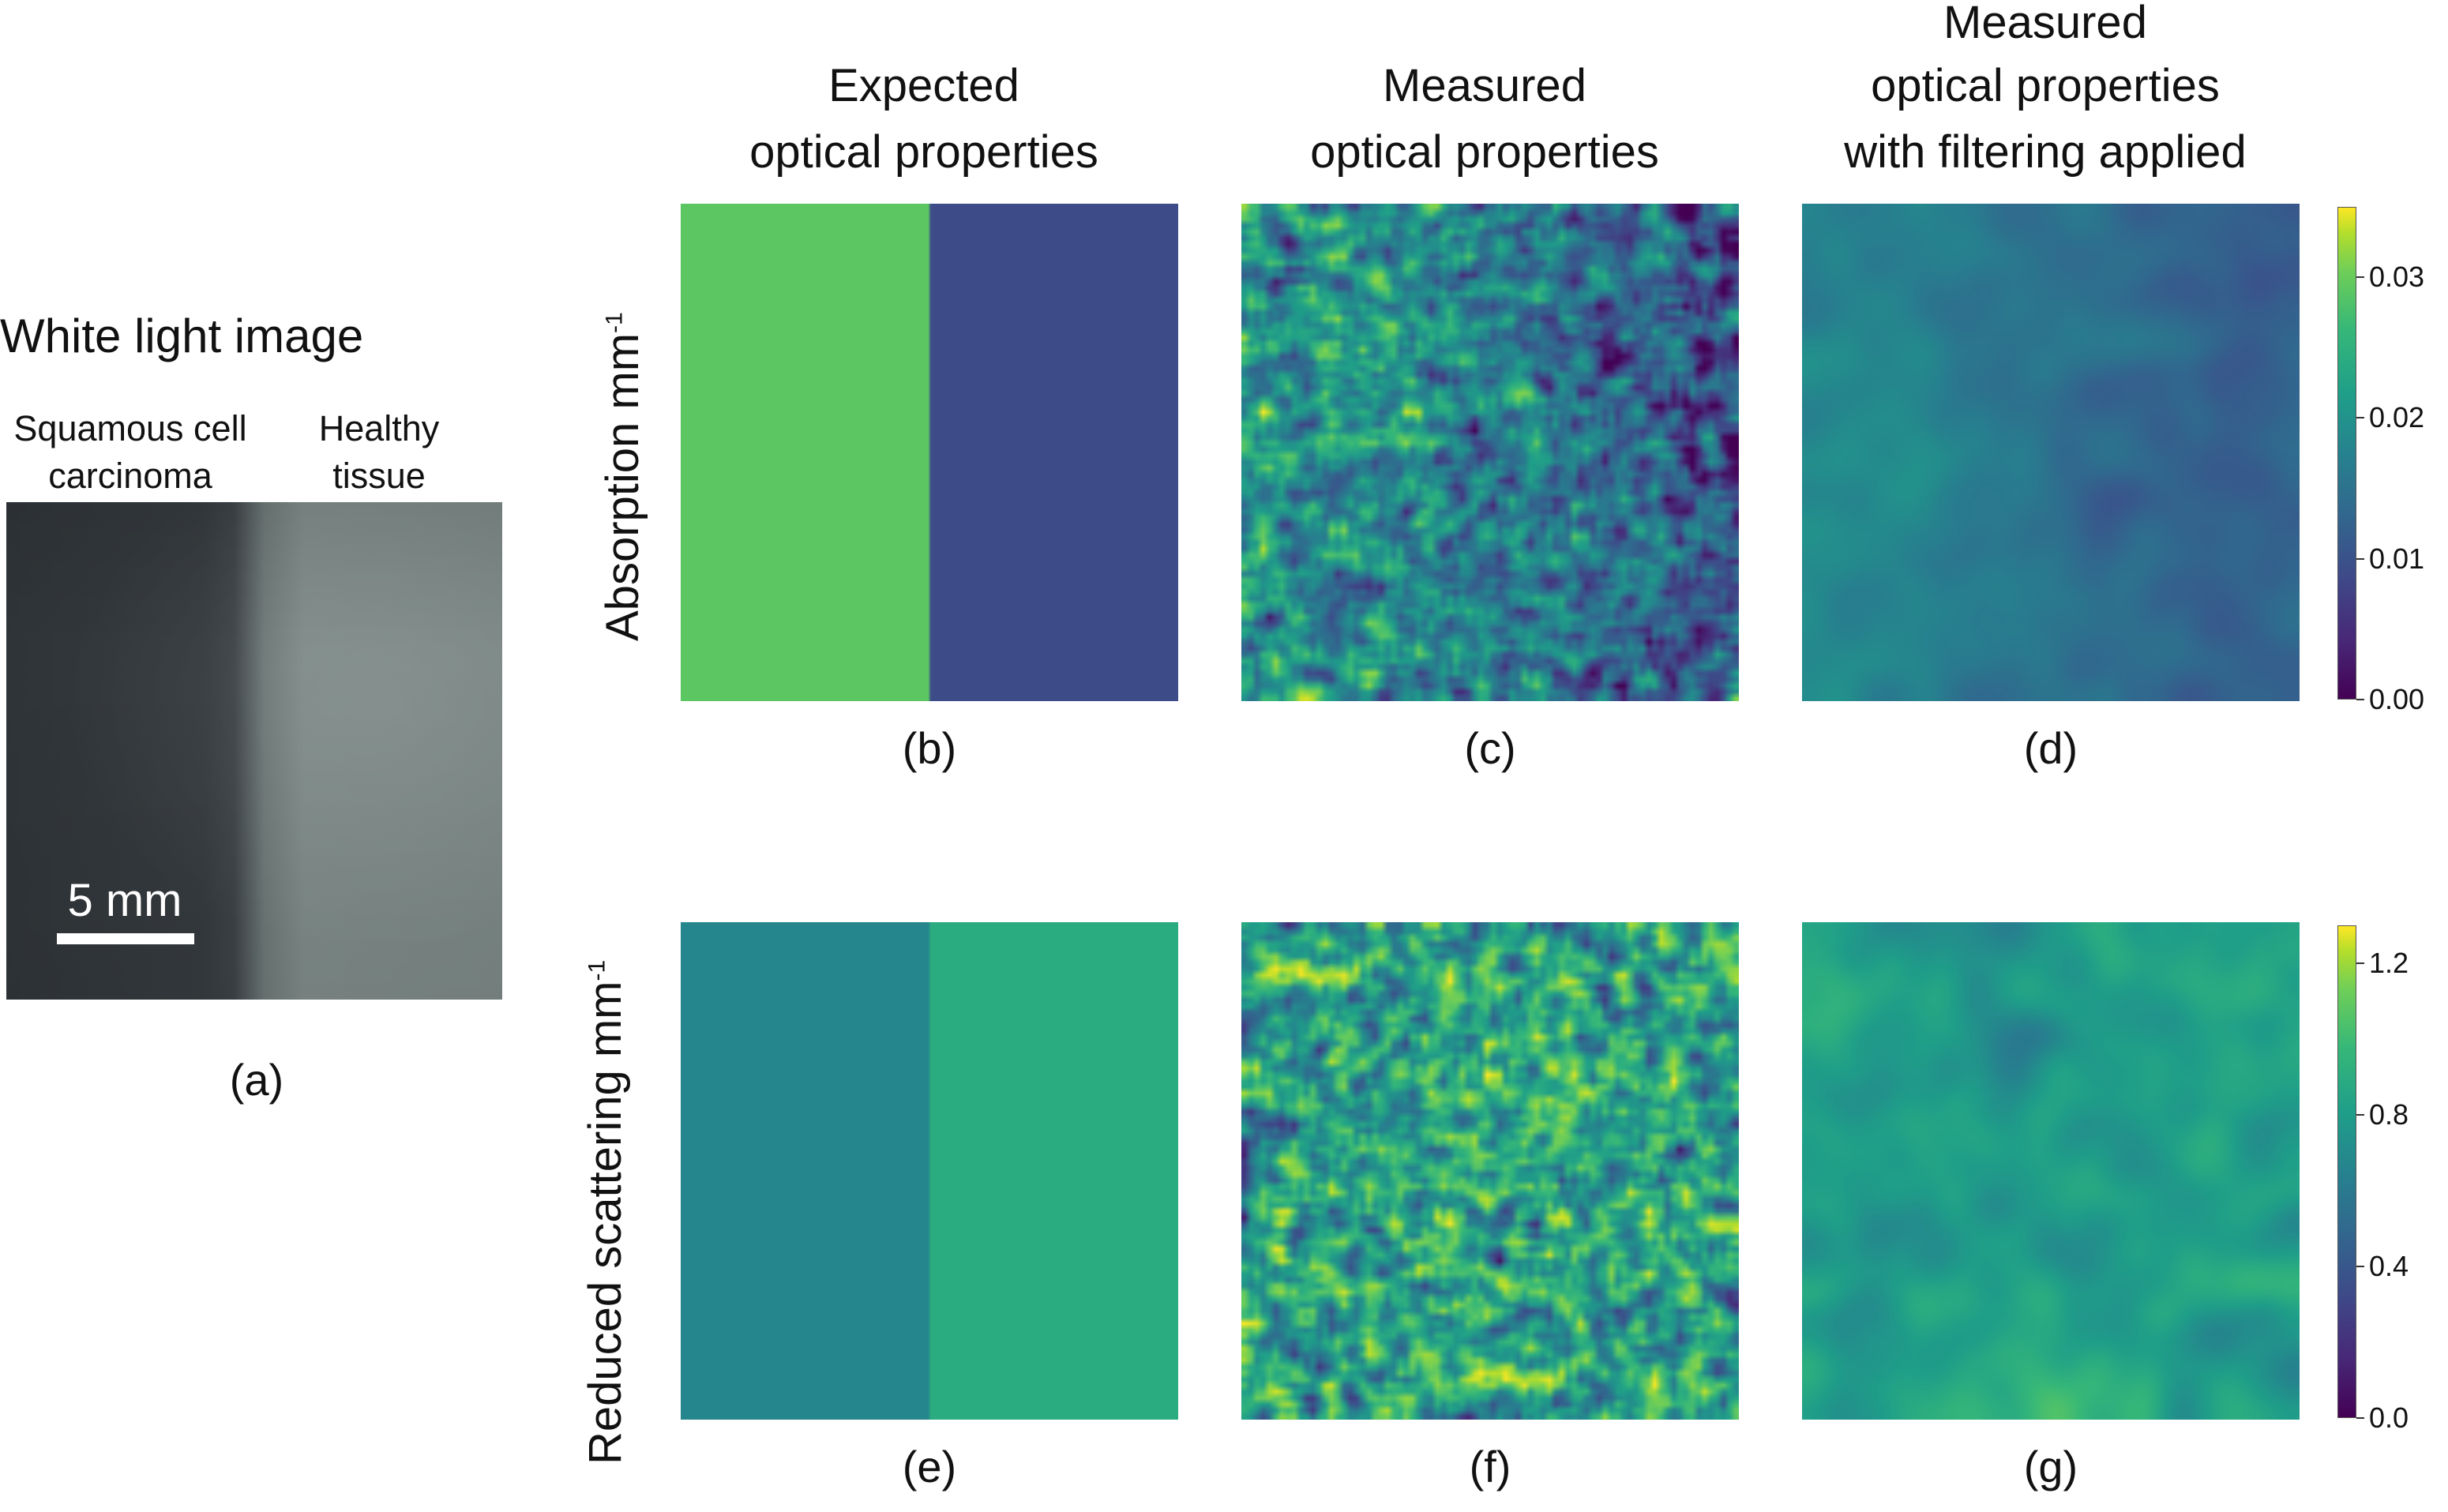  I want to click on header-expected-line2: optical properties, so click(923, 152).